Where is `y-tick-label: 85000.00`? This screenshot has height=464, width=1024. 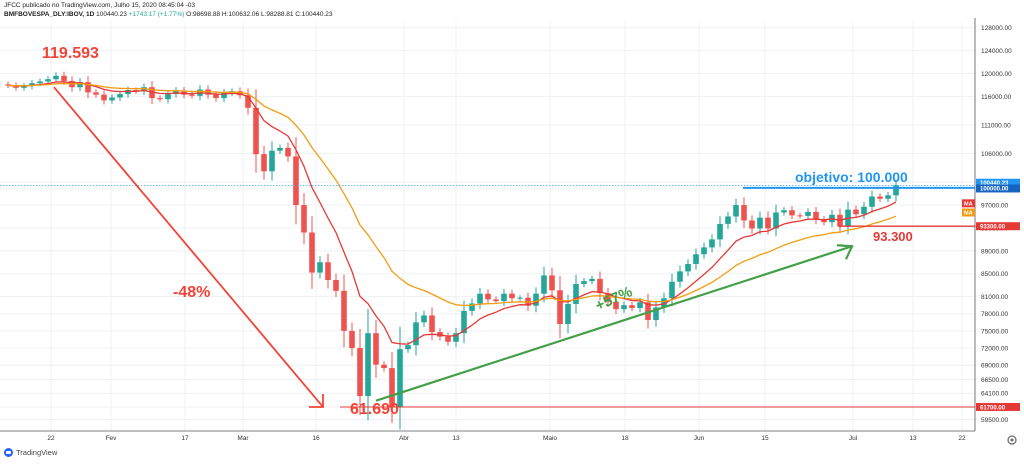
y-tick-label: 85000.00 is located at coordinates (994, 274).